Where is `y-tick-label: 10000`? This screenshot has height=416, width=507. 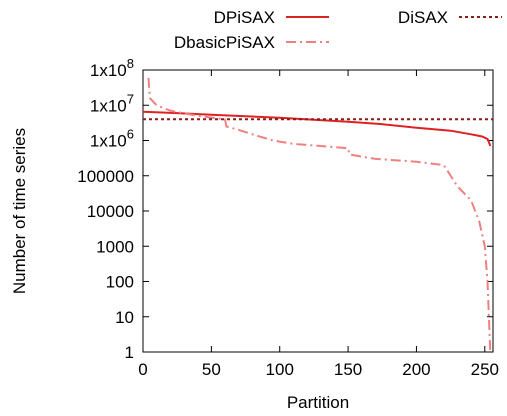
y-tick-label: 10000 is located at coordinates (110, 211).